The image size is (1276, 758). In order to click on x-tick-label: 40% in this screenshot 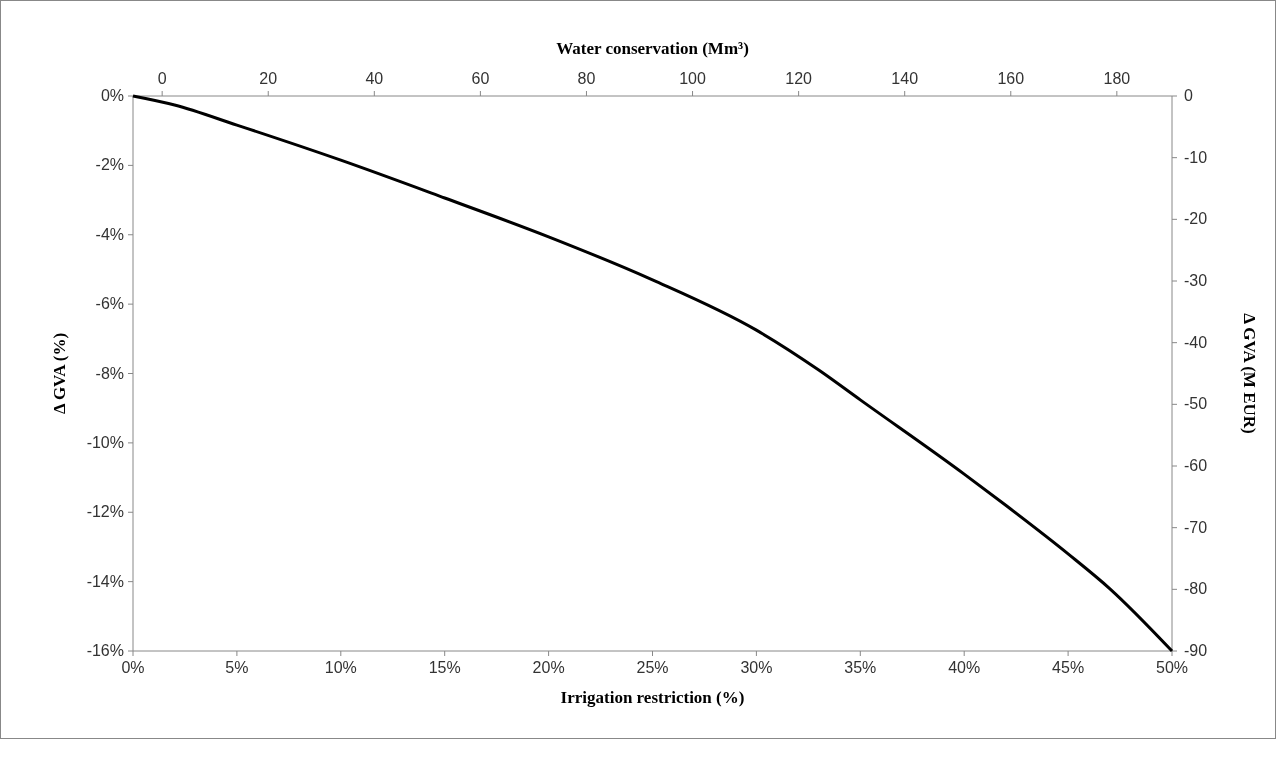, I will do `click(964, 667)`.